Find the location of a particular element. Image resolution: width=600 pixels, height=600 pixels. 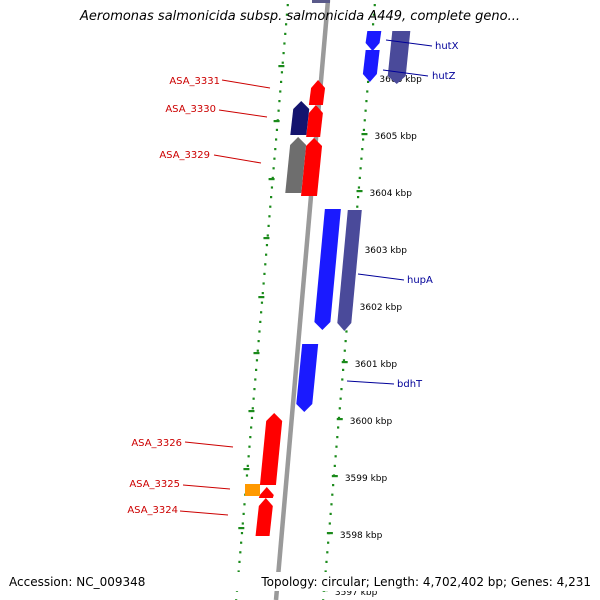

scale-tick-label: 3605 kbp is located at coordinates (395, 137).